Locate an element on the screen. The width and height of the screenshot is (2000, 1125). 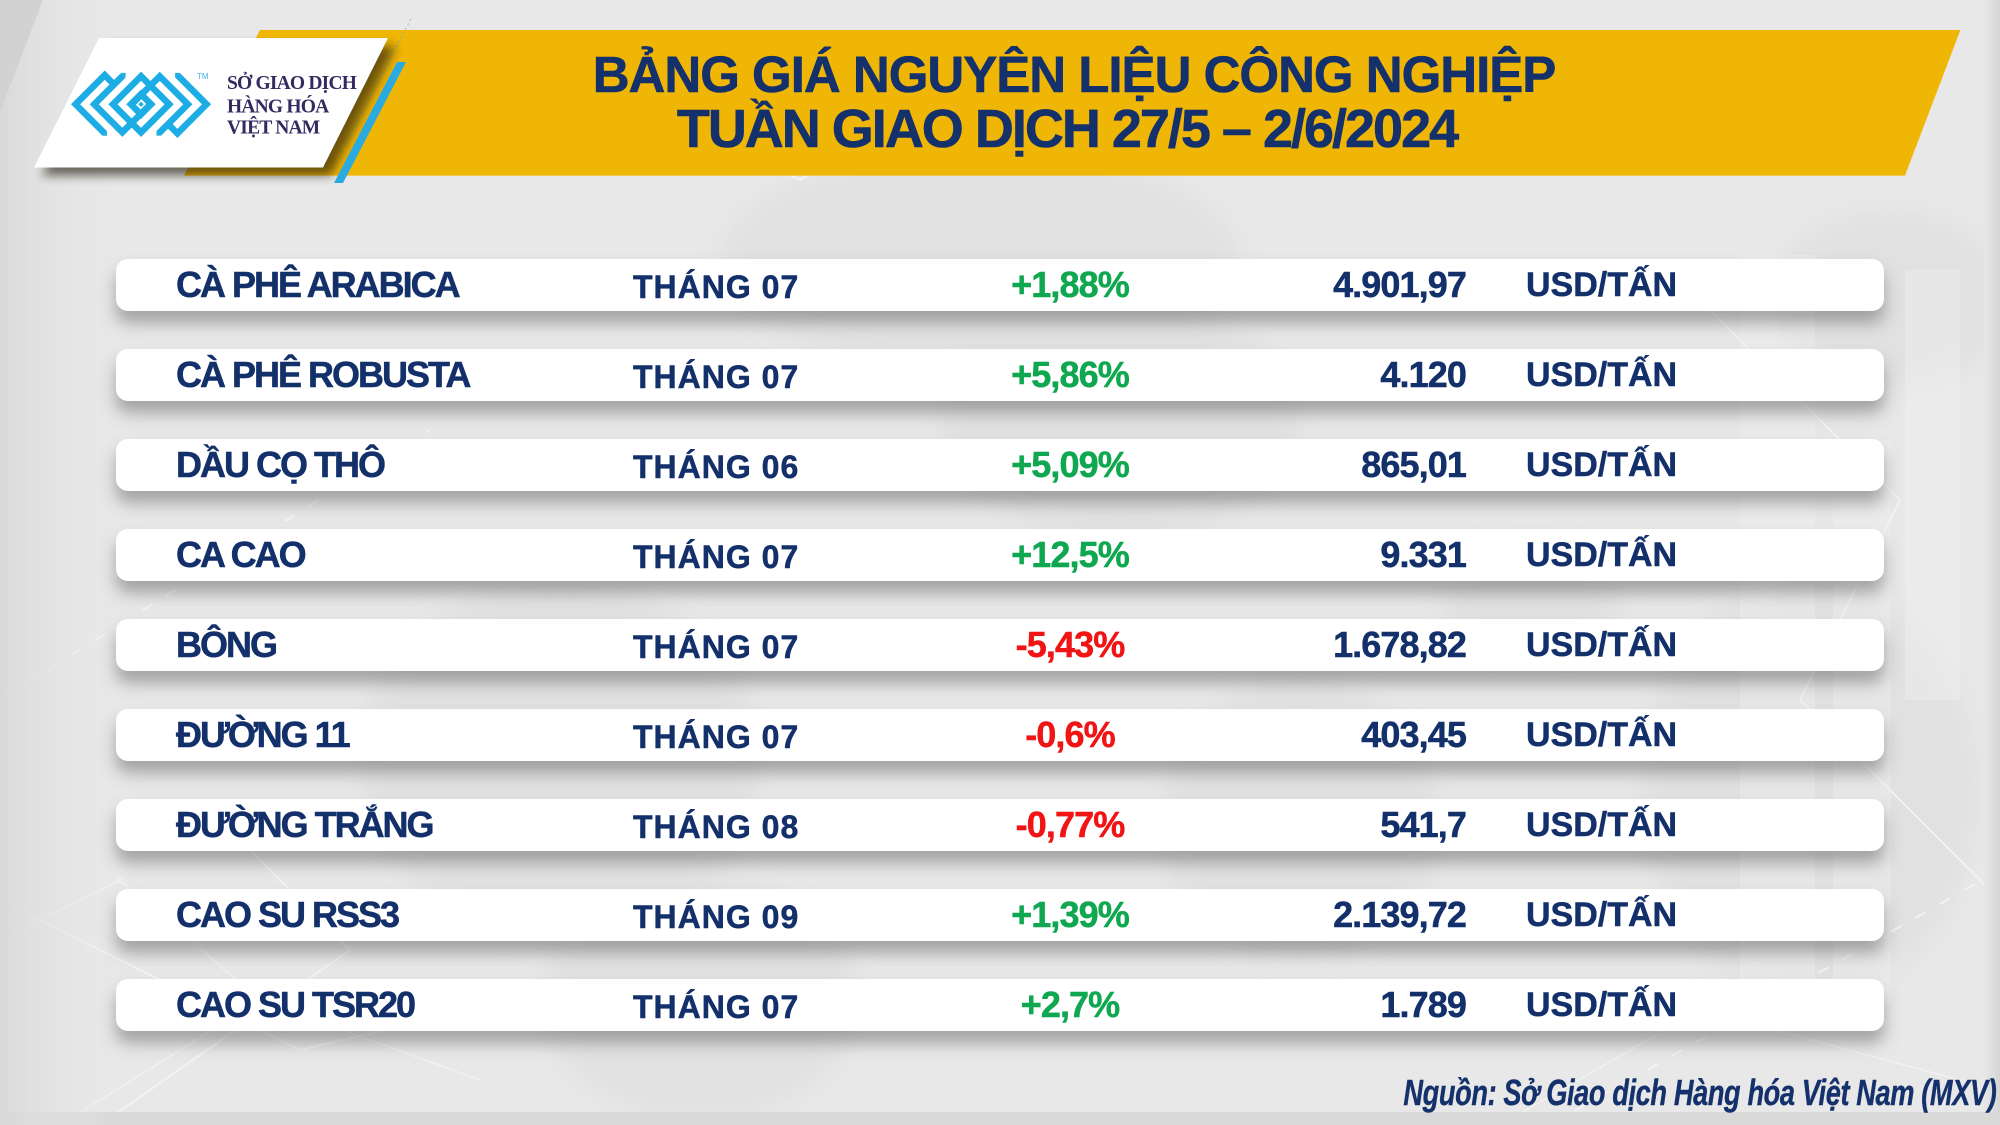
svg-text: TM is located at coordinates (203, 76).